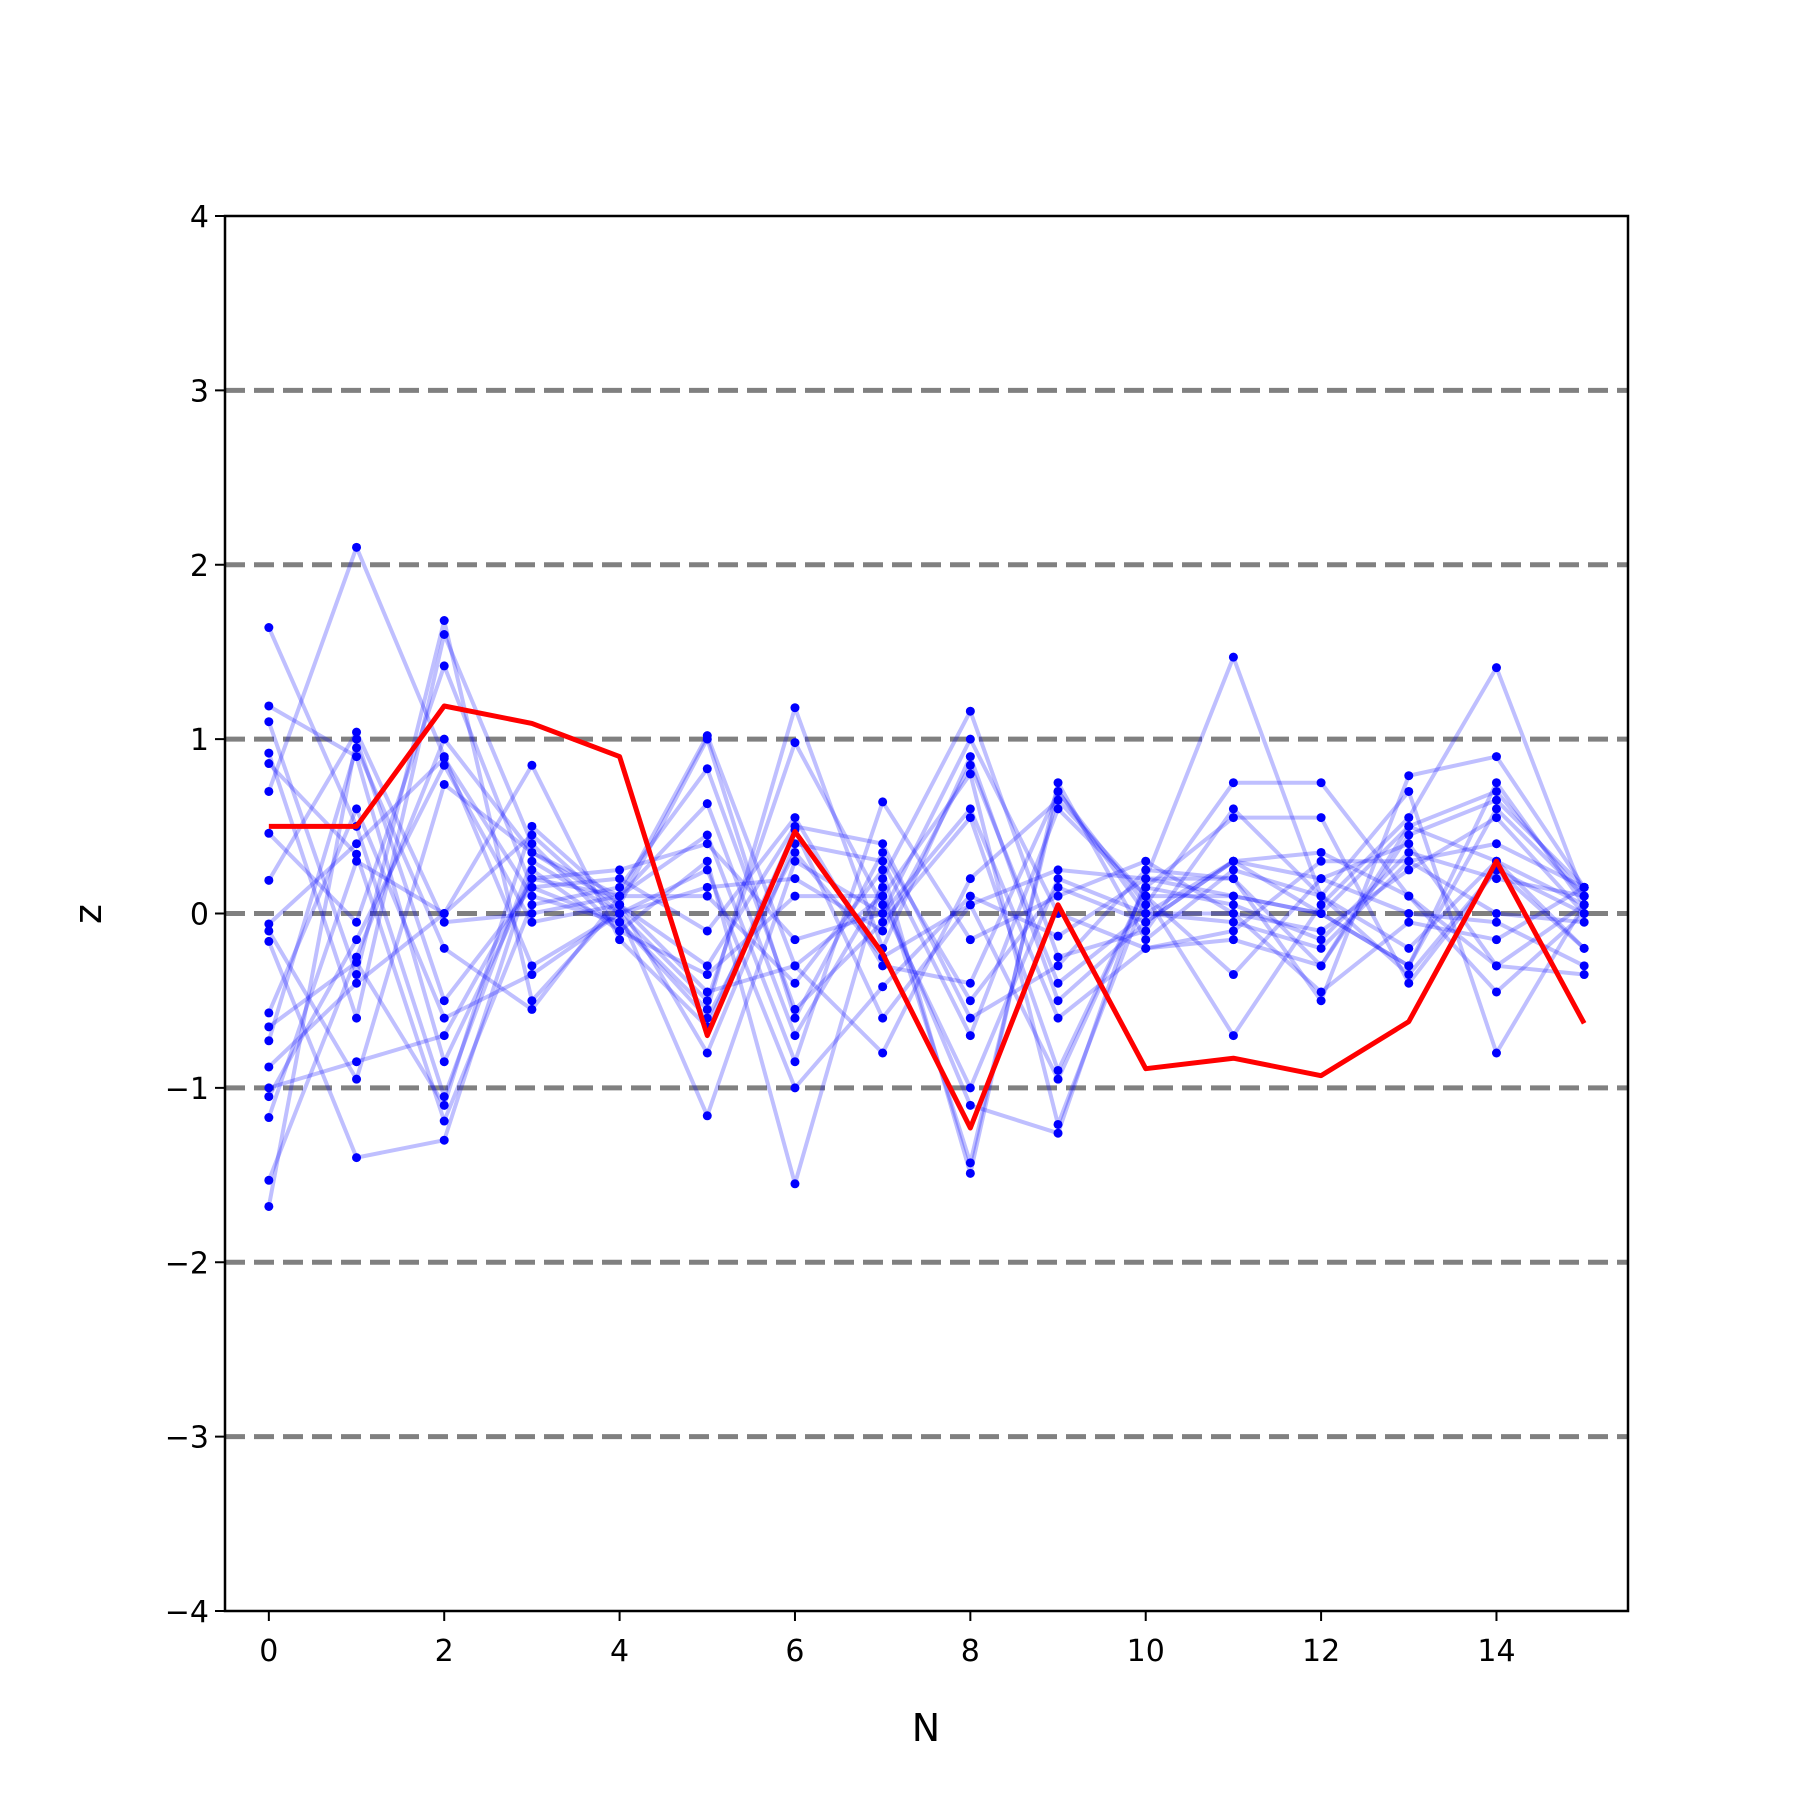 This screenshot has height=1800, width=1800. I want to click on x-axis-label: N, so click(926, 1728).